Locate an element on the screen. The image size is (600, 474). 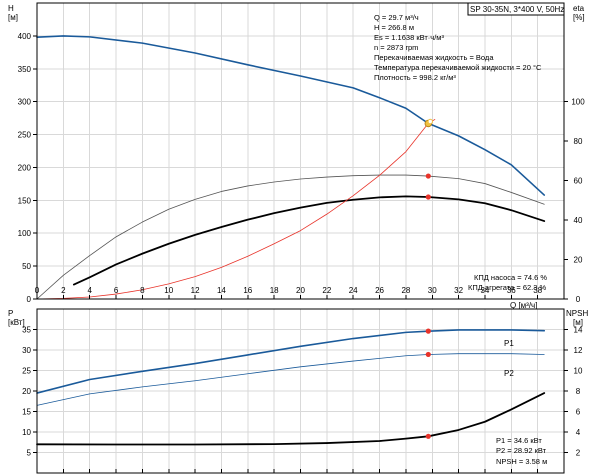
x-axis-tick-label: 36 is located at coordinates (511, 290).